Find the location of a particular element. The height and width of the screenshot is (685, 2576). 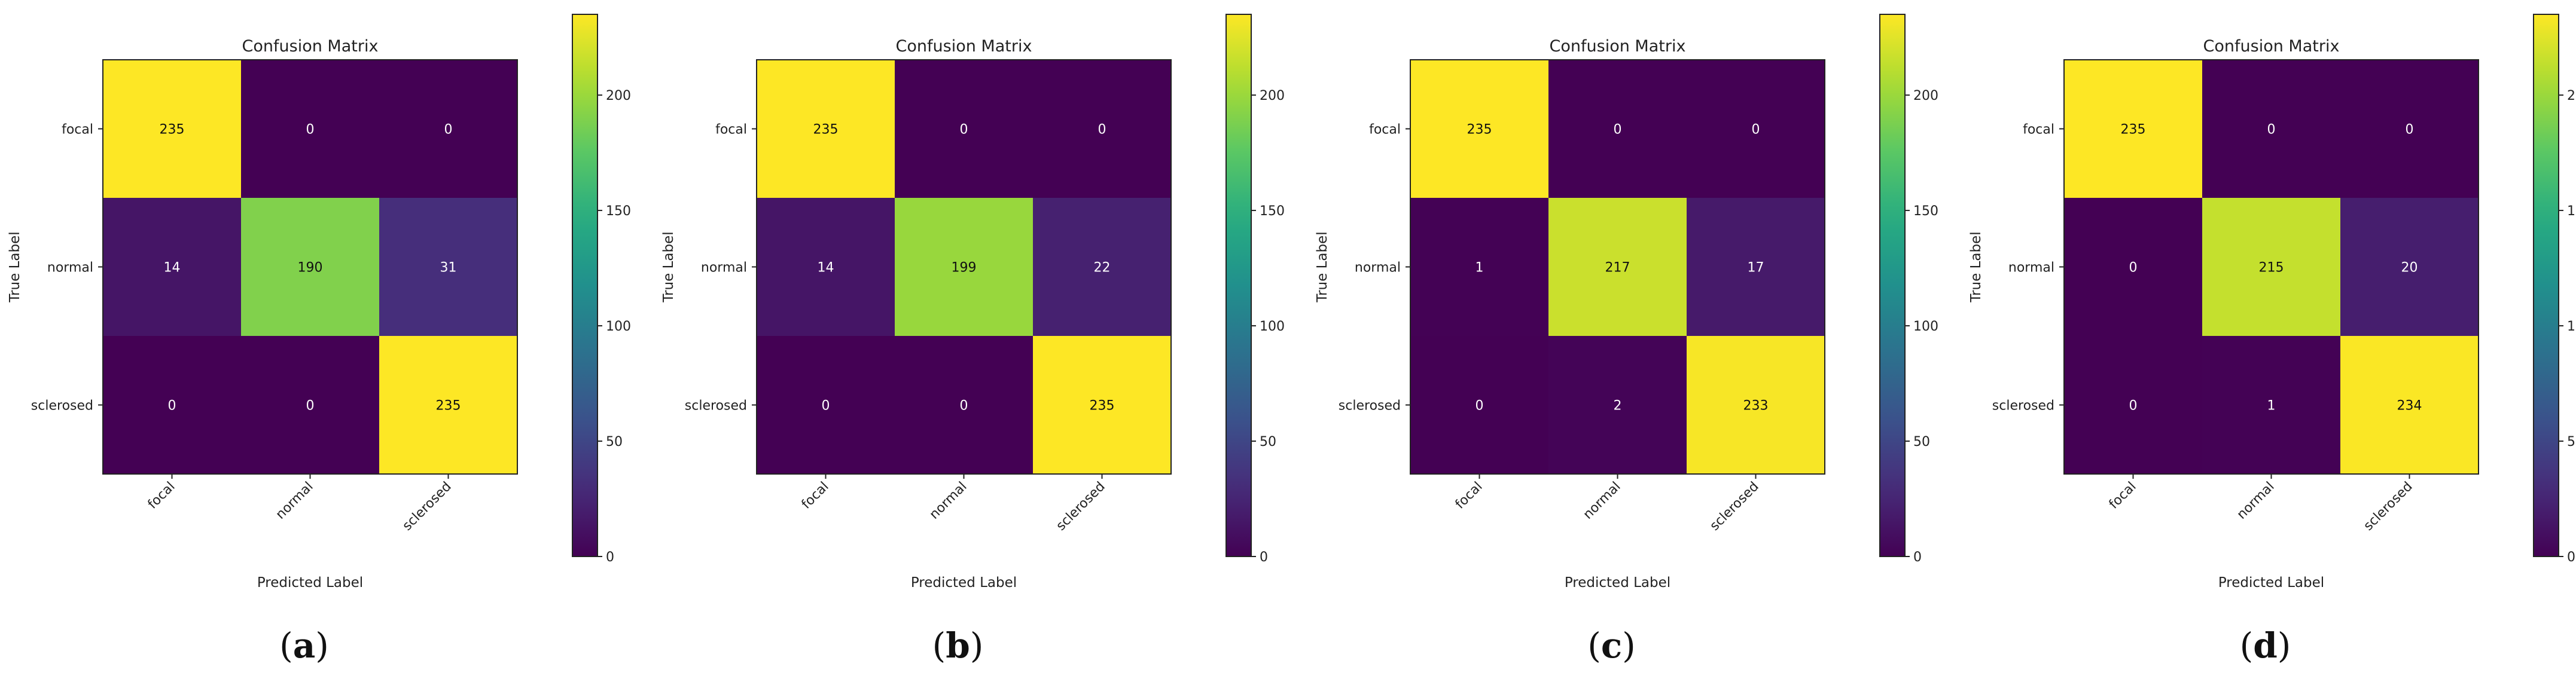

cell-value-label: 233 is located at coordinates (1756, 406).